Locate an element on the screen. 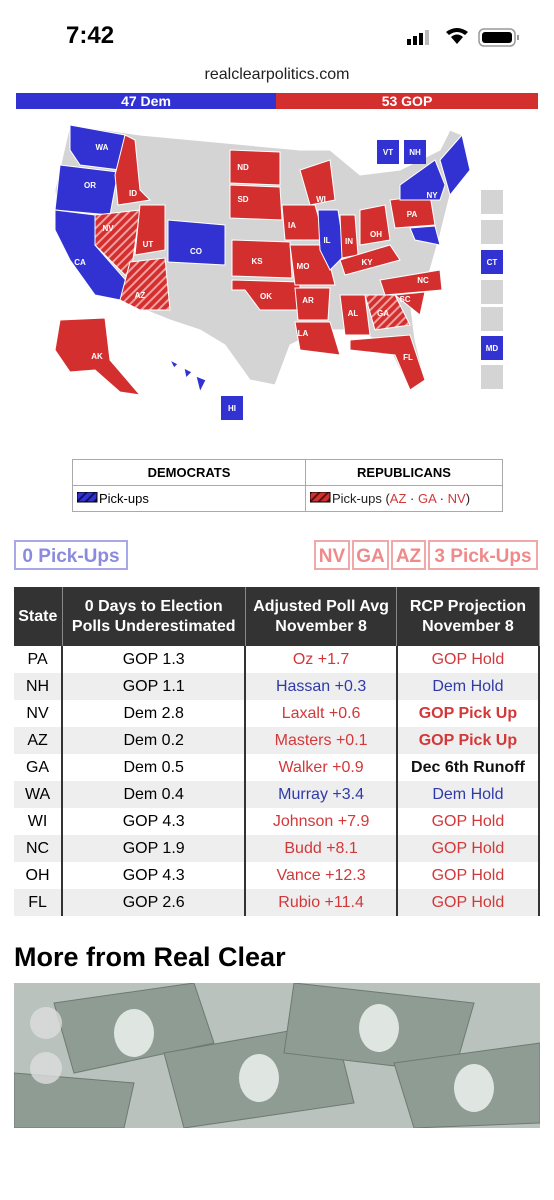  table-row: NH GOP 1.1 Hassan +0.3 Dem Hold is located at coordinates (277, 686).